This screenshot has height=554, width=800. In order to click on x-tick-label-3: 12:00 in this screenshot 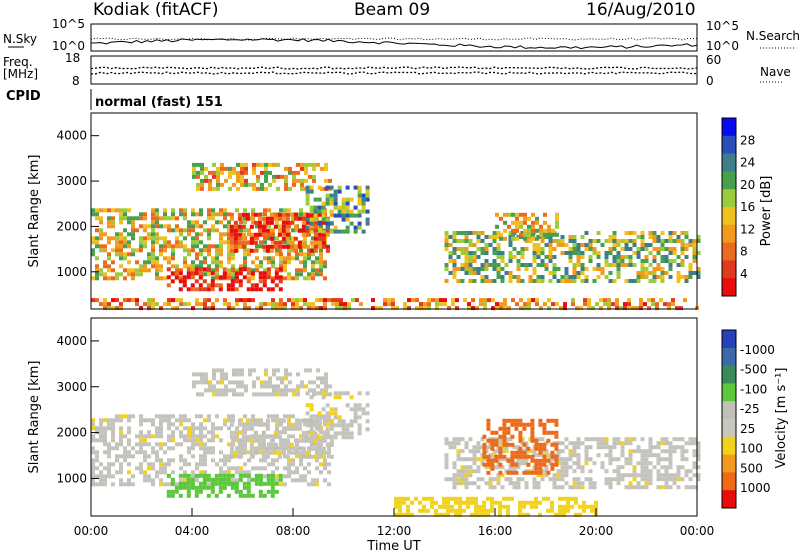, I will do `click(394, 531)`.